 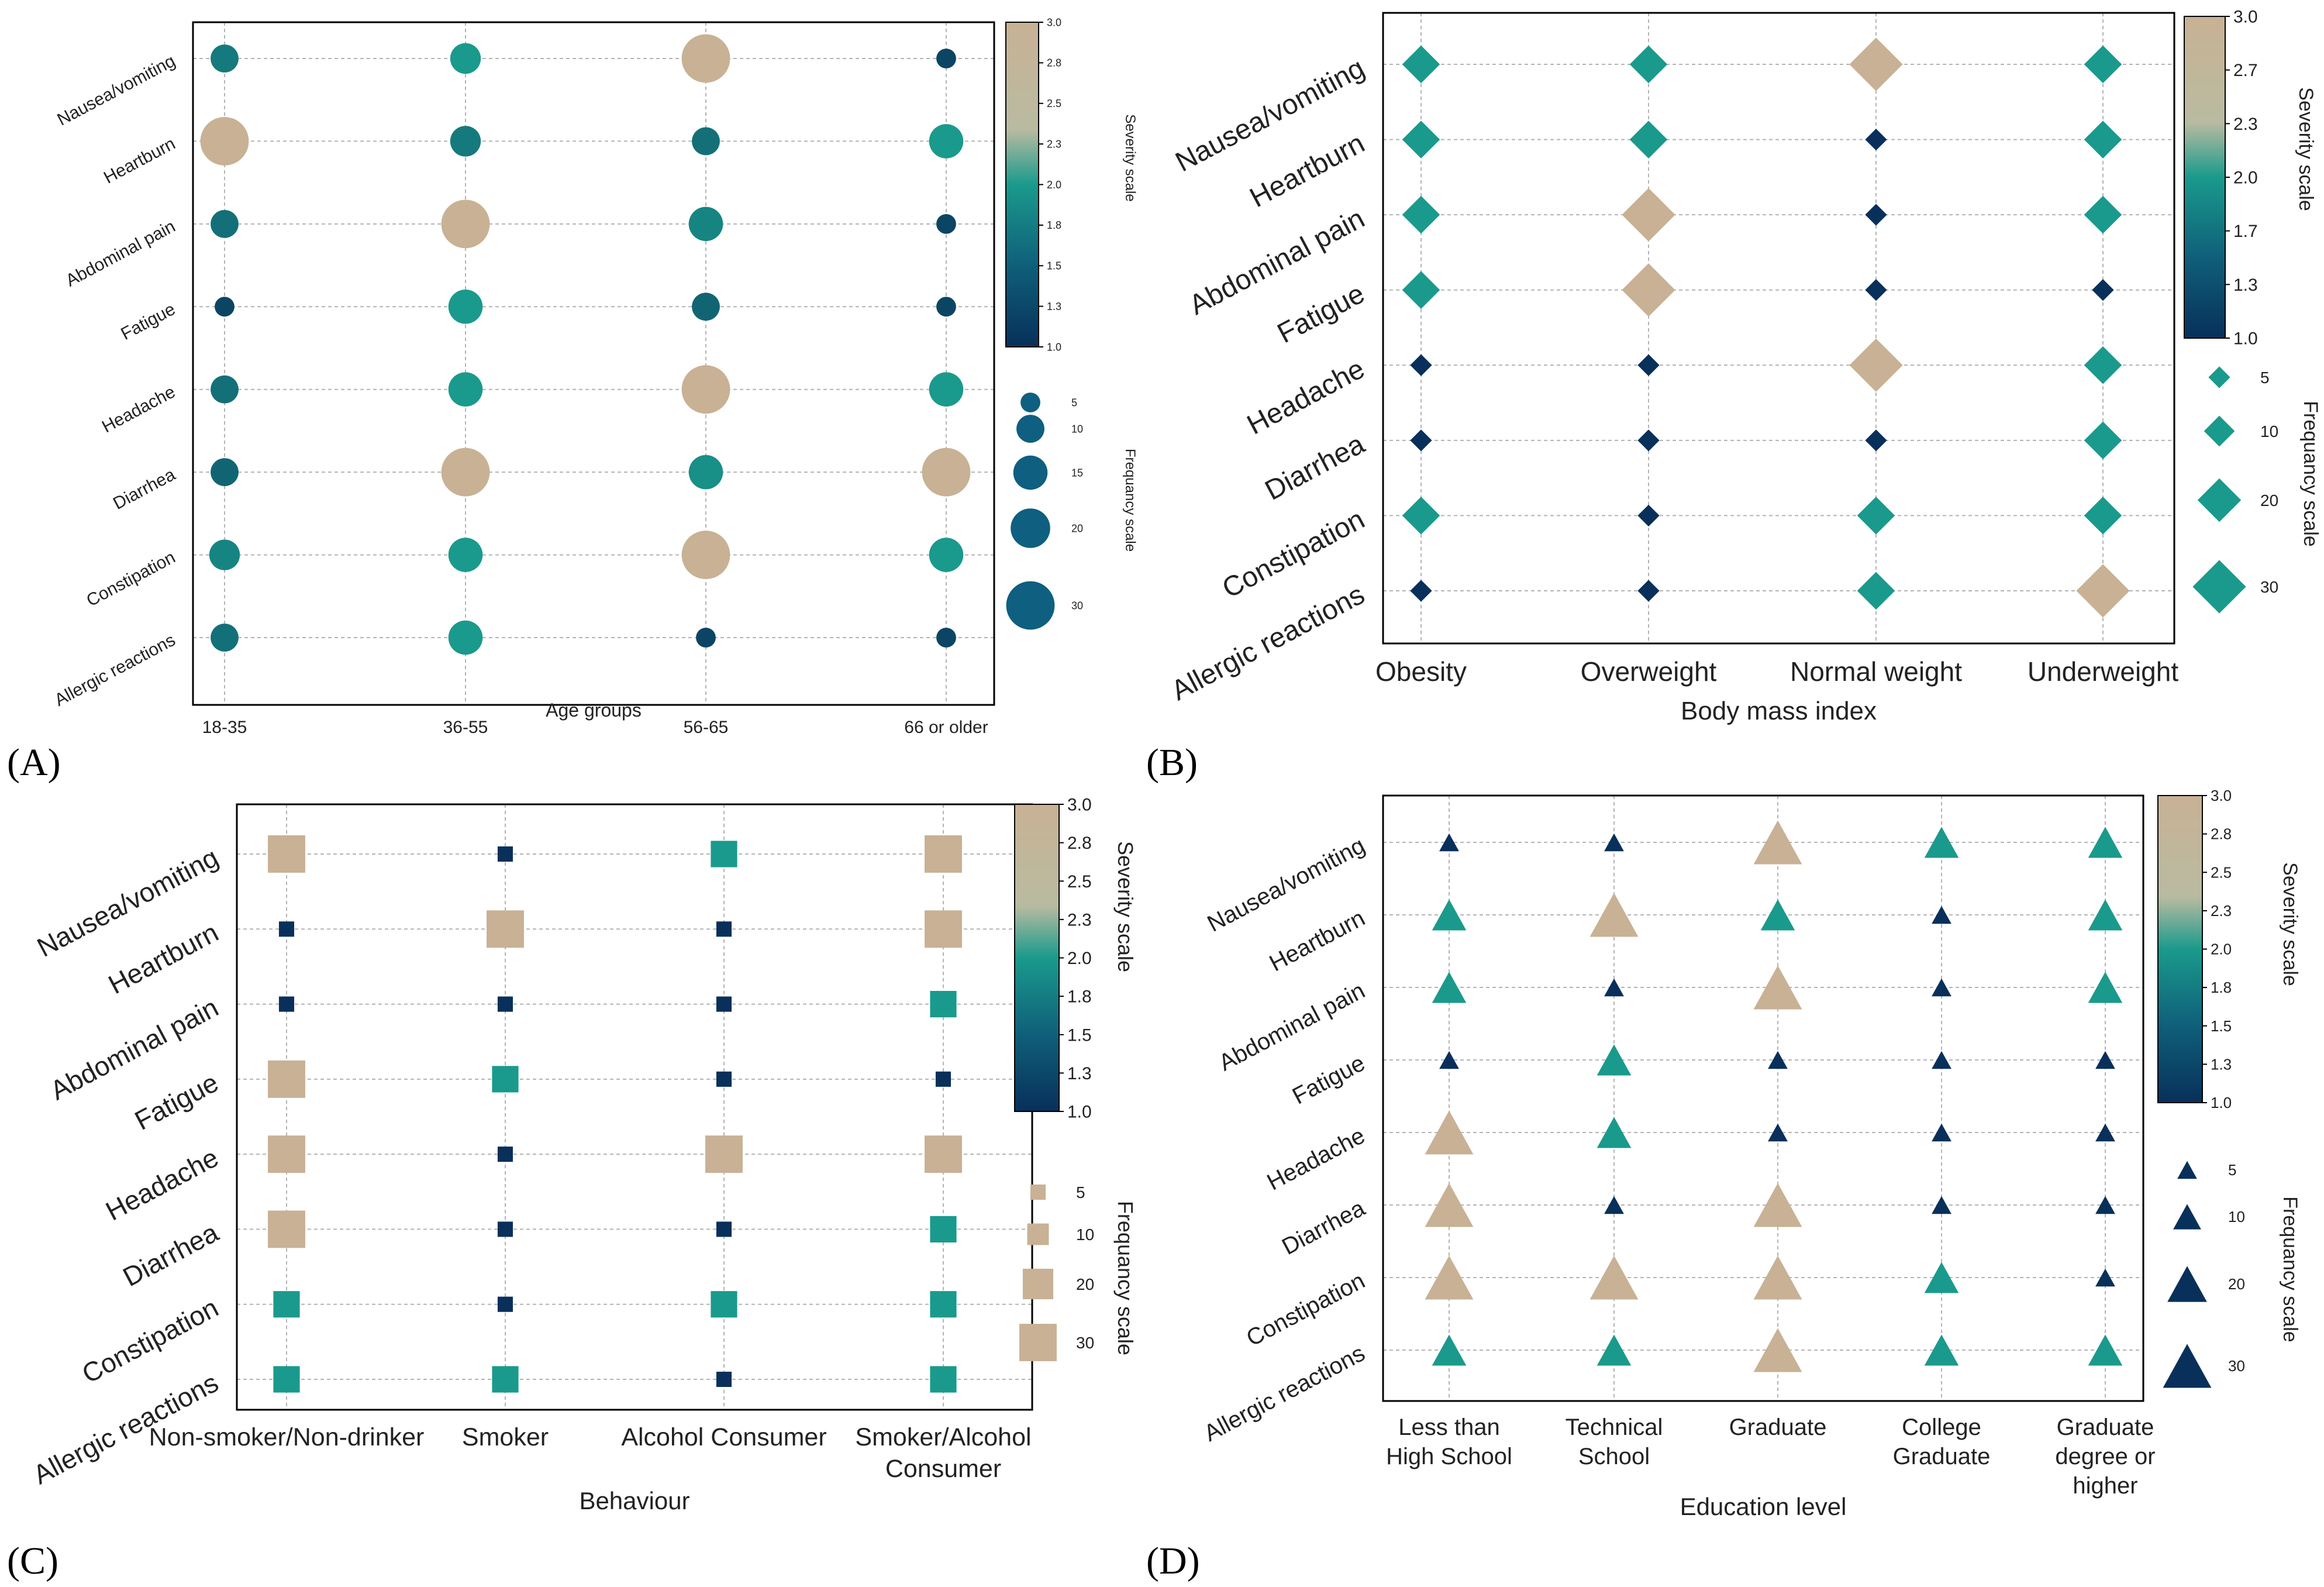 What do you see at coordinates (1615, 1427) in the screenshot?
I see `x-tick-line: Technical` at bounding box center [1615, 1427].